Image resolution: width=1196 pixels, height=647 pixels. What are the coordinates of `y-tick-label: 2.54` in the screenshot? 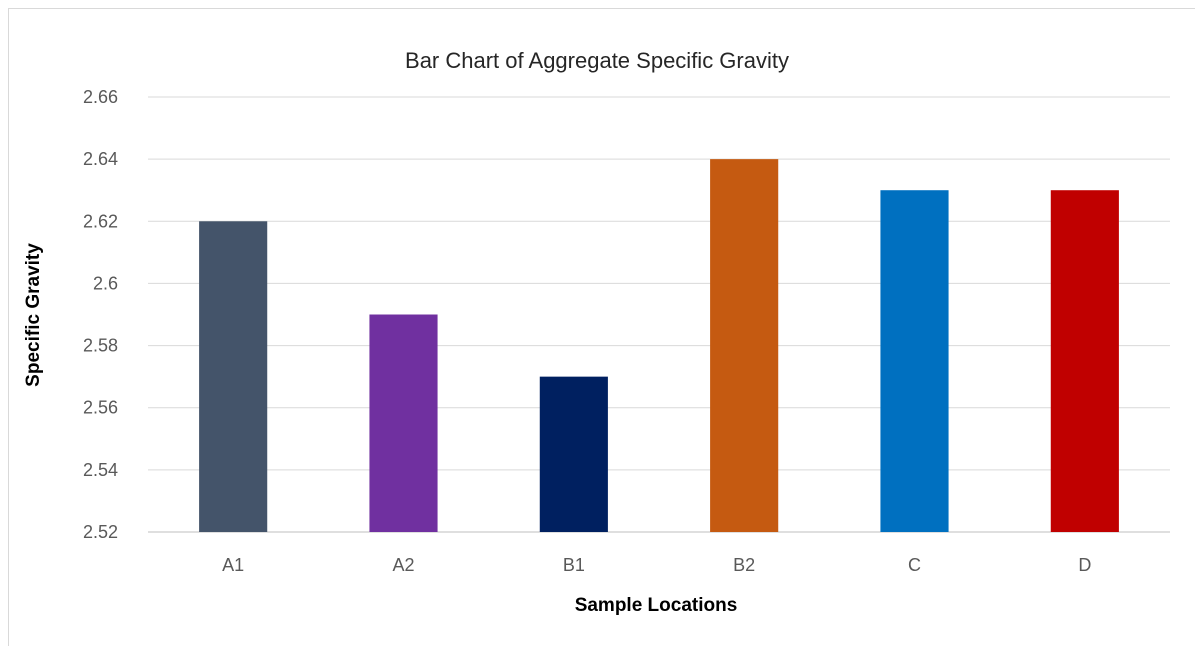 It's located at (100, 470).